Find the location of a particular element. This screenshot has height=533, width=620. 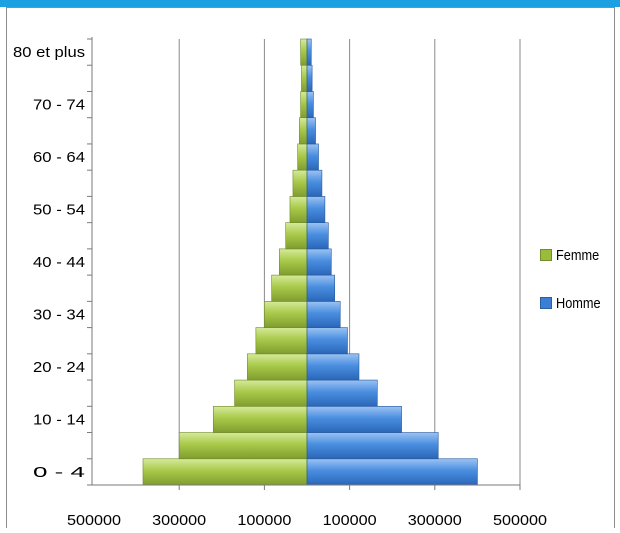

y-tick-label: 70 - 74 is located at coordinates (59, 105).